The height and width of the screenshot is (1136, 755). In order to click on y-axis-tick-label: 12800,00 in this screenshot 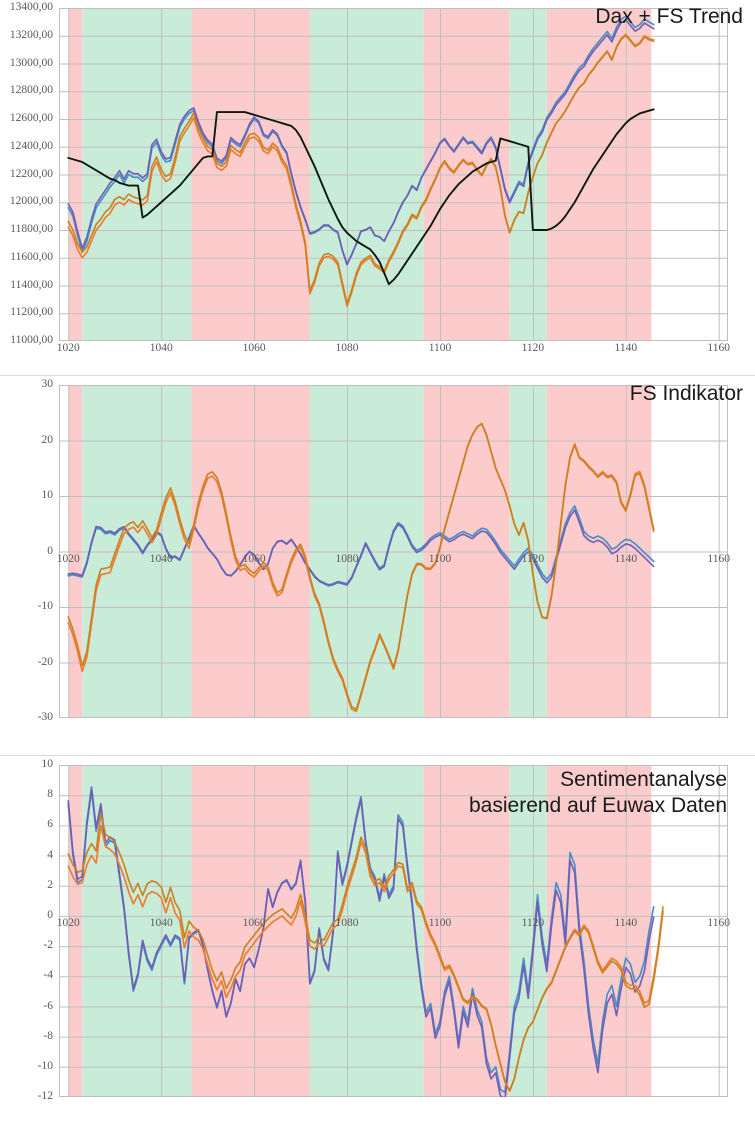, I will do `click(31, 90)`.